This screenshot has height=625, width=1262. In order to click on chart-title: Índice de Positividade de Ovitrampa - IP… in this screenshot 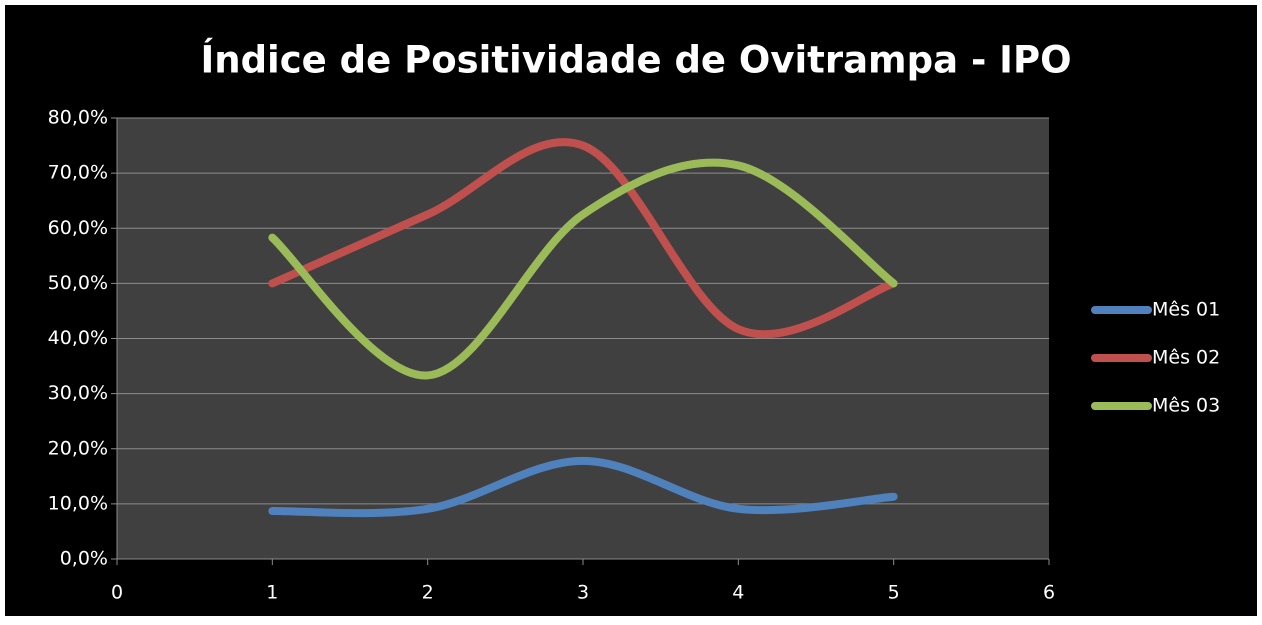, I will do `click(635, 60)`.